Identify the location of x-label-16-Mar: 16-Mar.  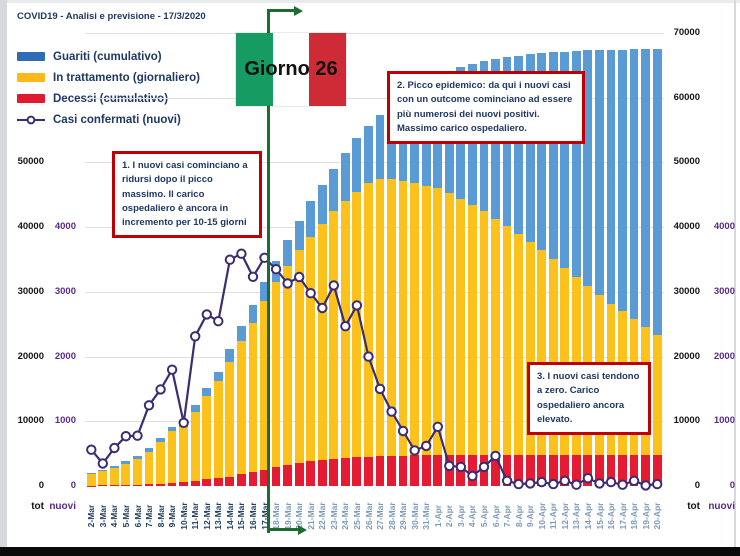
(253, 516).